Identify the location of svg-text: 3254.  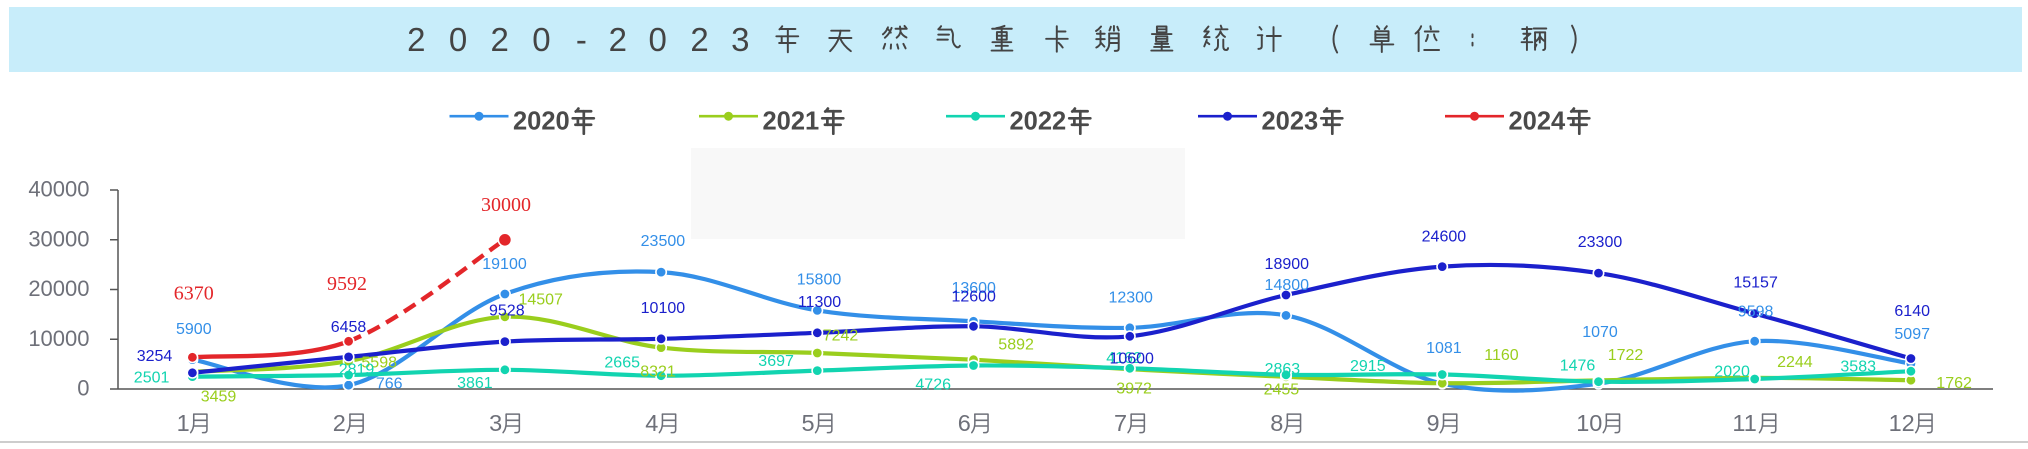
(155, 356).